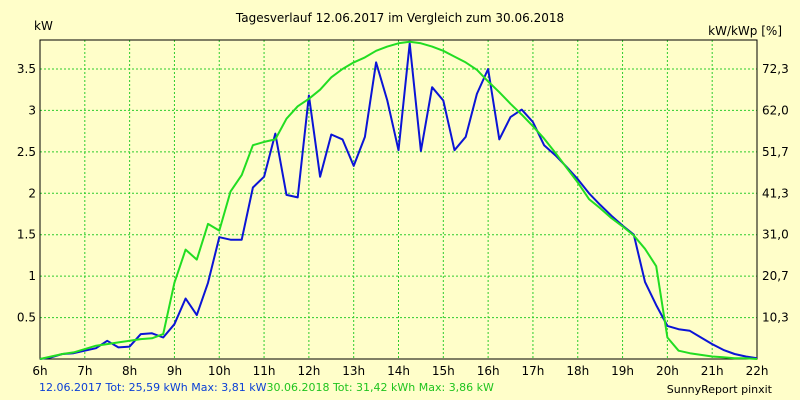 This screenshot has height=400, width=800. I want to click on y-axis-left-label: kW, so click(43, 26).